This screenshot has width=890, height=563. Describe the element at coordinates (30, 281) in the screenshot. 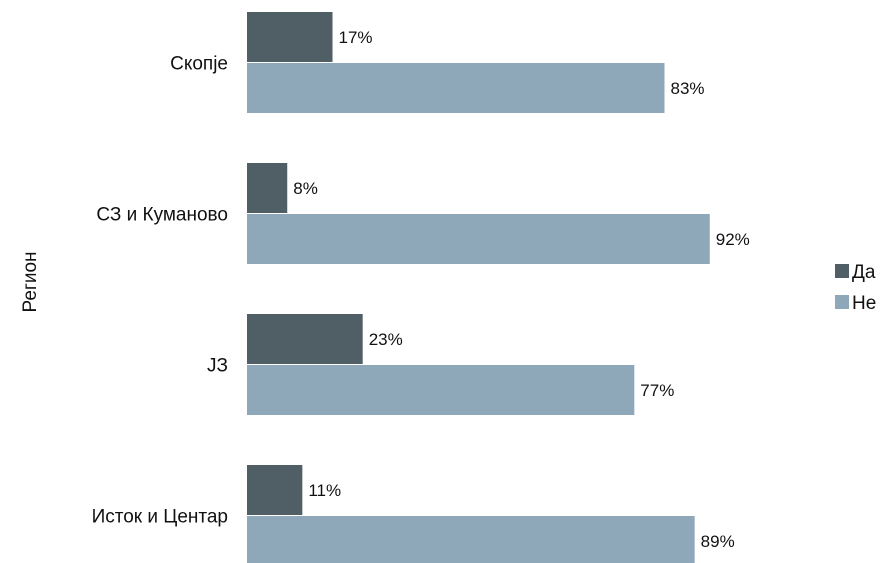

I see `y-axis-title: Регион` at that location.